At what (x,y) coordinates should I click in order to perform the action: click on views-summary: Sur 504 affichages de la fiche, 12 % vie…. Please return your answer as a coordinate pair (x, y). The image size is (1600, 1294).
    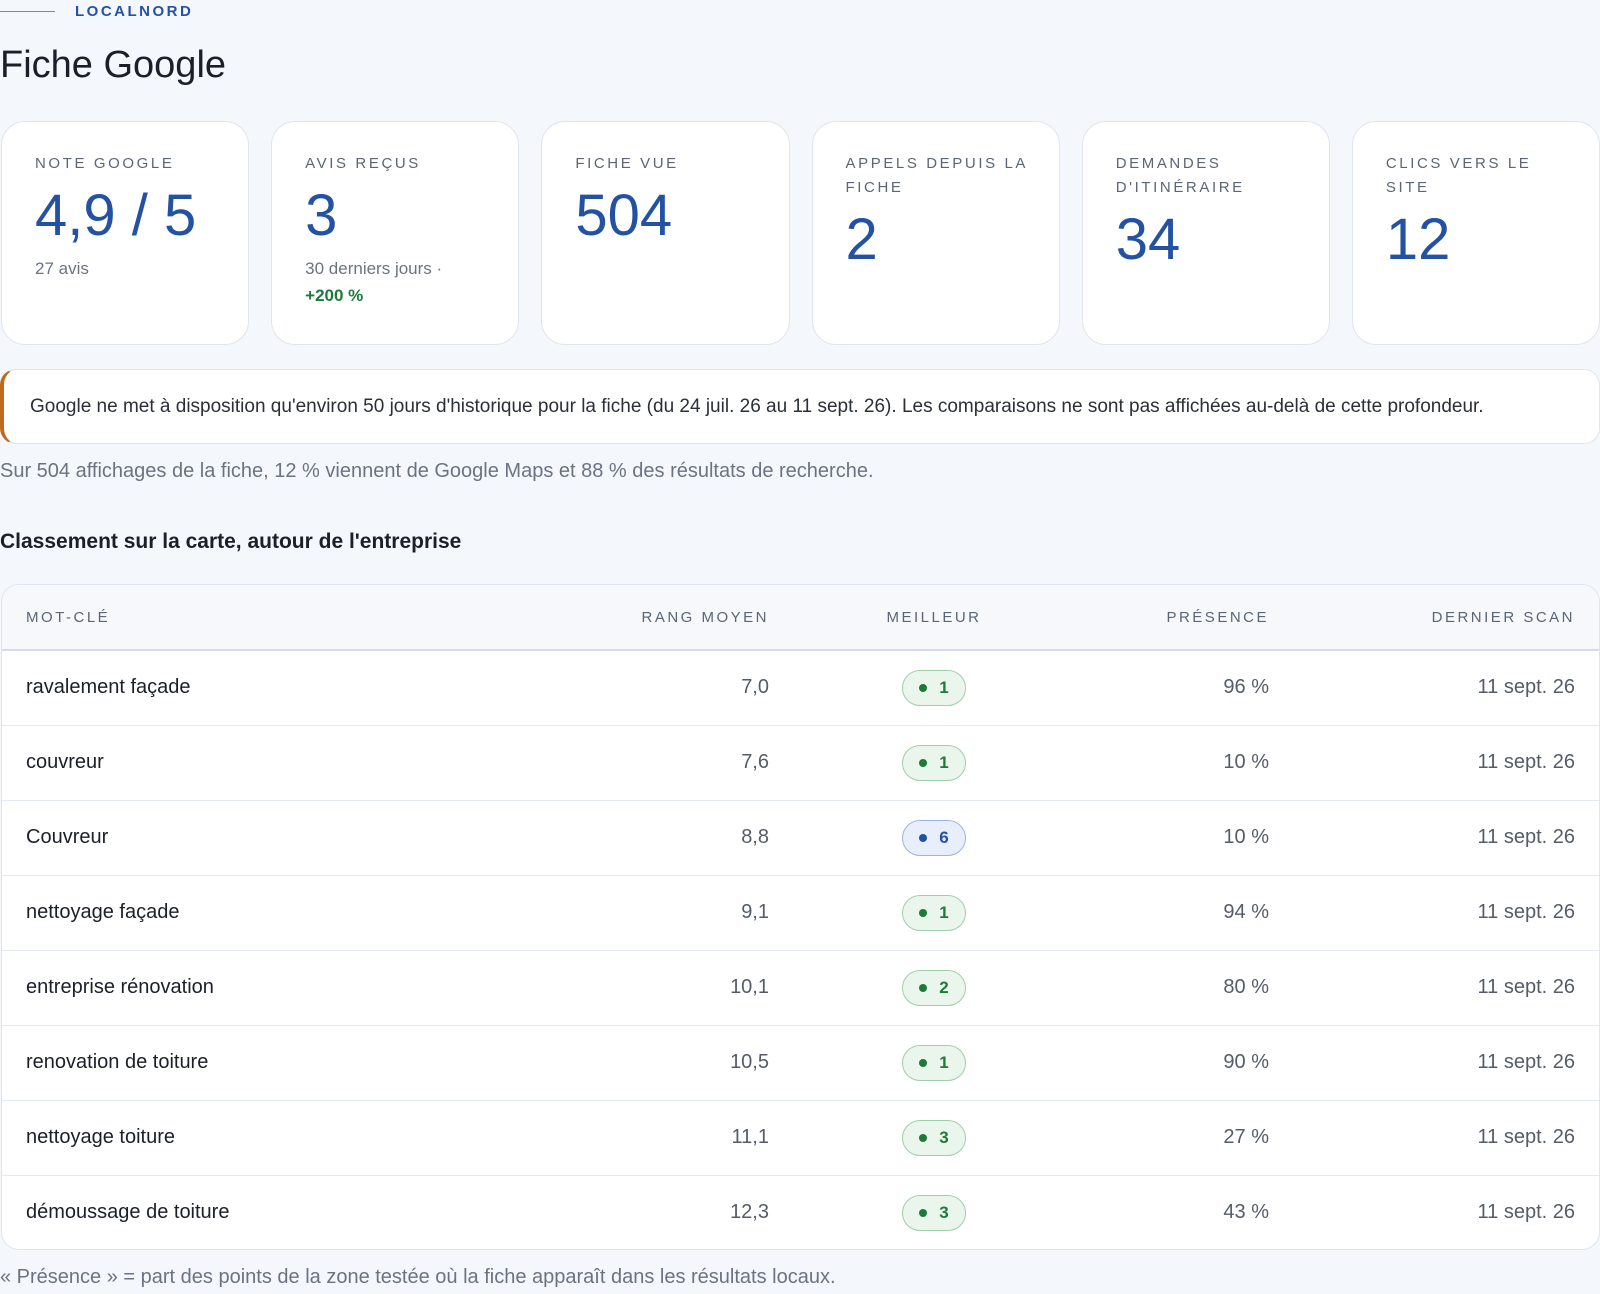
    Looking at the image, I should click on (437, 471).